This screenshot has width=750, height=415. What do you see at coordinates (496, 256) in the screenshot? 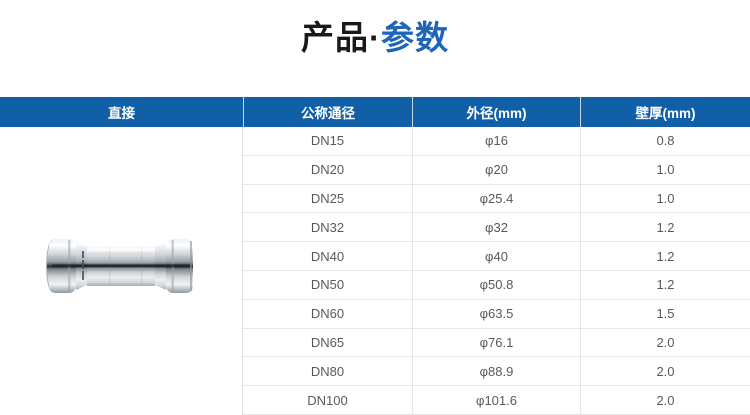
I see `cell-outer-diameter: φ40` at bounding box center [496, 256].